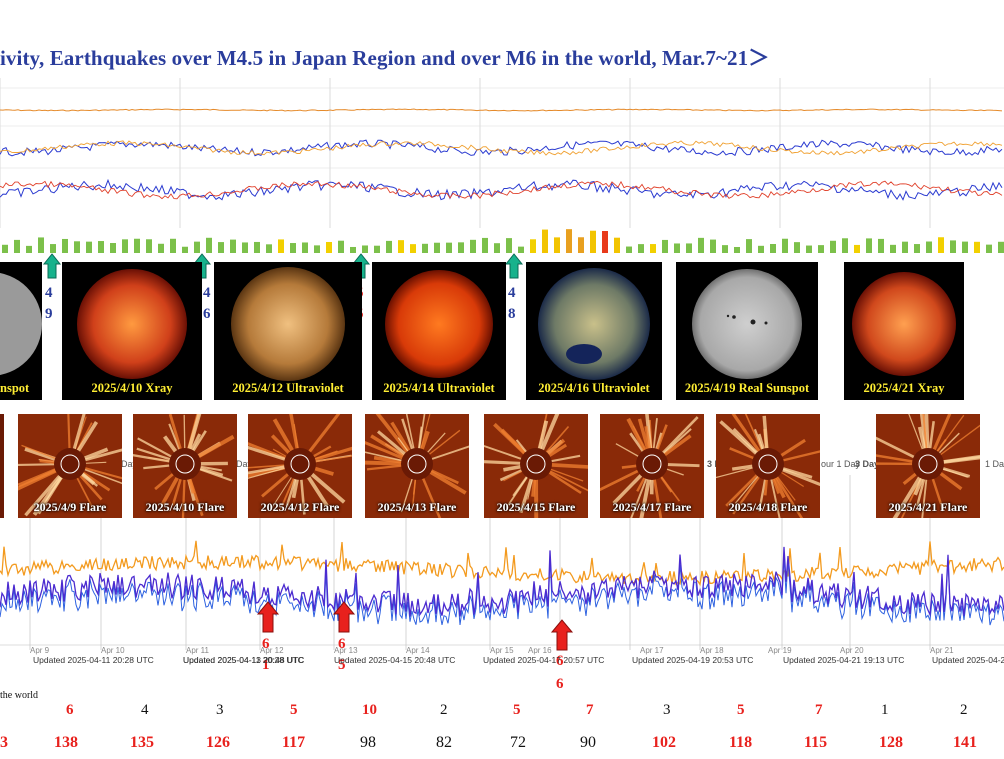 This screenshot has height=759, width=1004. I want to click on sun-image-partial: nspot, so click(21, 331).